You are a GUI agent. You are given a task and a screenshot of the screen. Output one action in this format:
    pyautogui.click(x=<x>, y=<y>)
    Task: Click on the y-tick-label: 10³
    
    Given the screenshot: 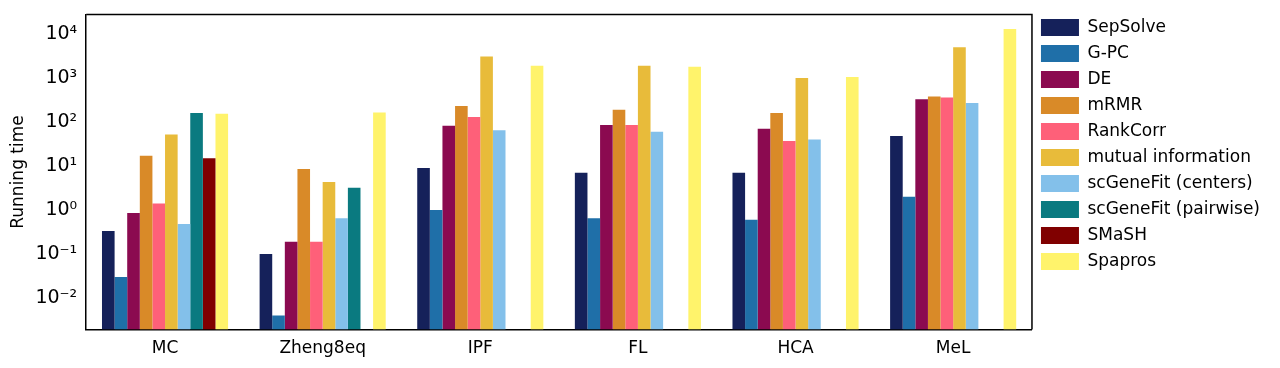 What is the action you would take?
    pyautogui.click(x=61, y=75)
    